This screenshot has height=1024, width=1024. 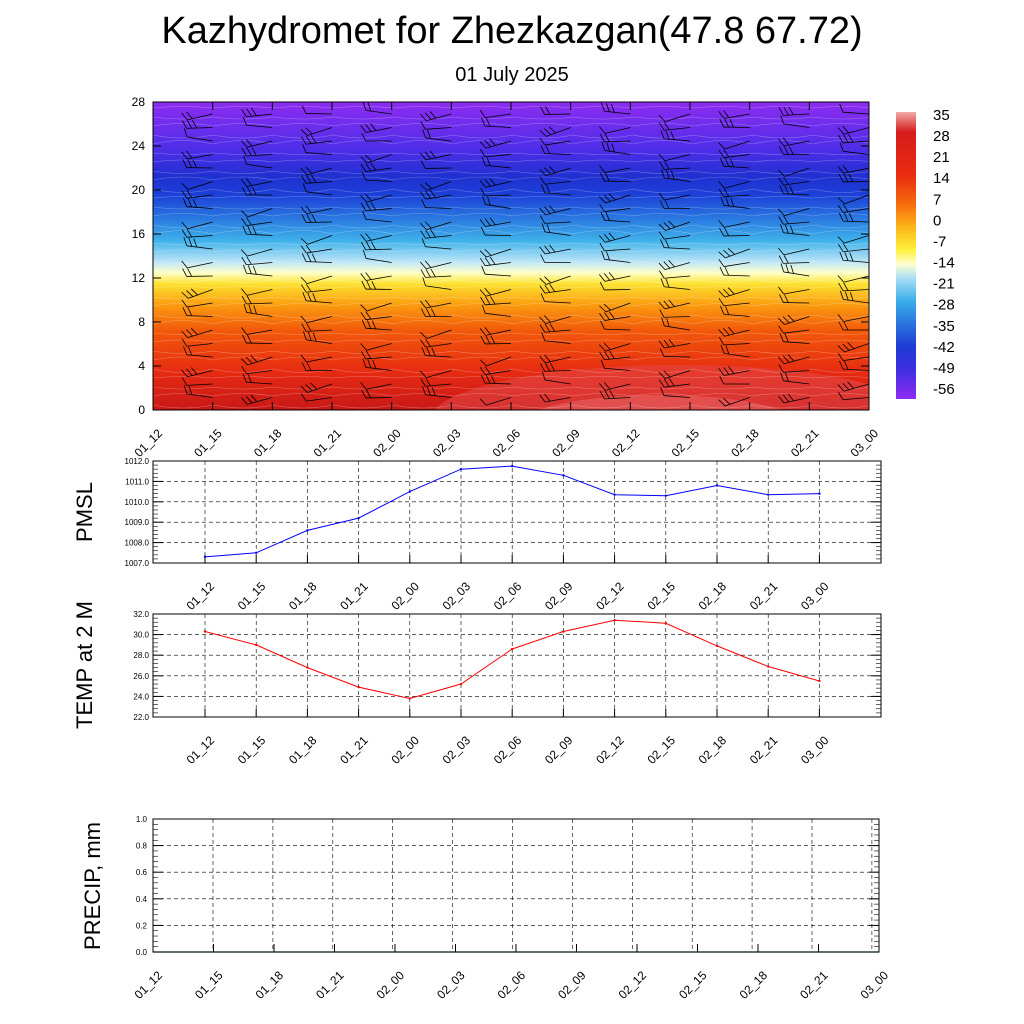 I want to click on y-tick-label: 0, so click(x=141, y=410).